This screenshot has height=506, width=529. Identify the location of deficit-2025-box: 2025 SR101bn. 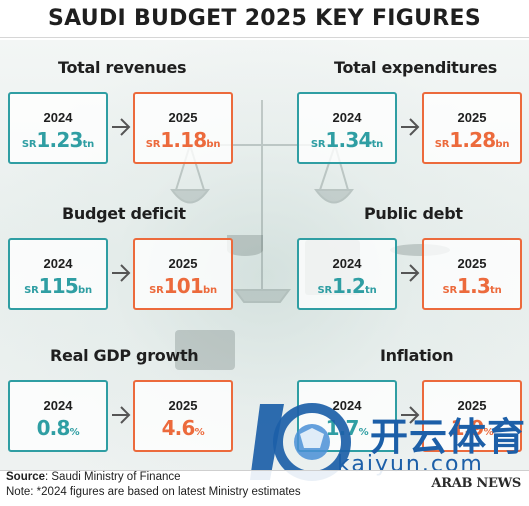
(183, 274).